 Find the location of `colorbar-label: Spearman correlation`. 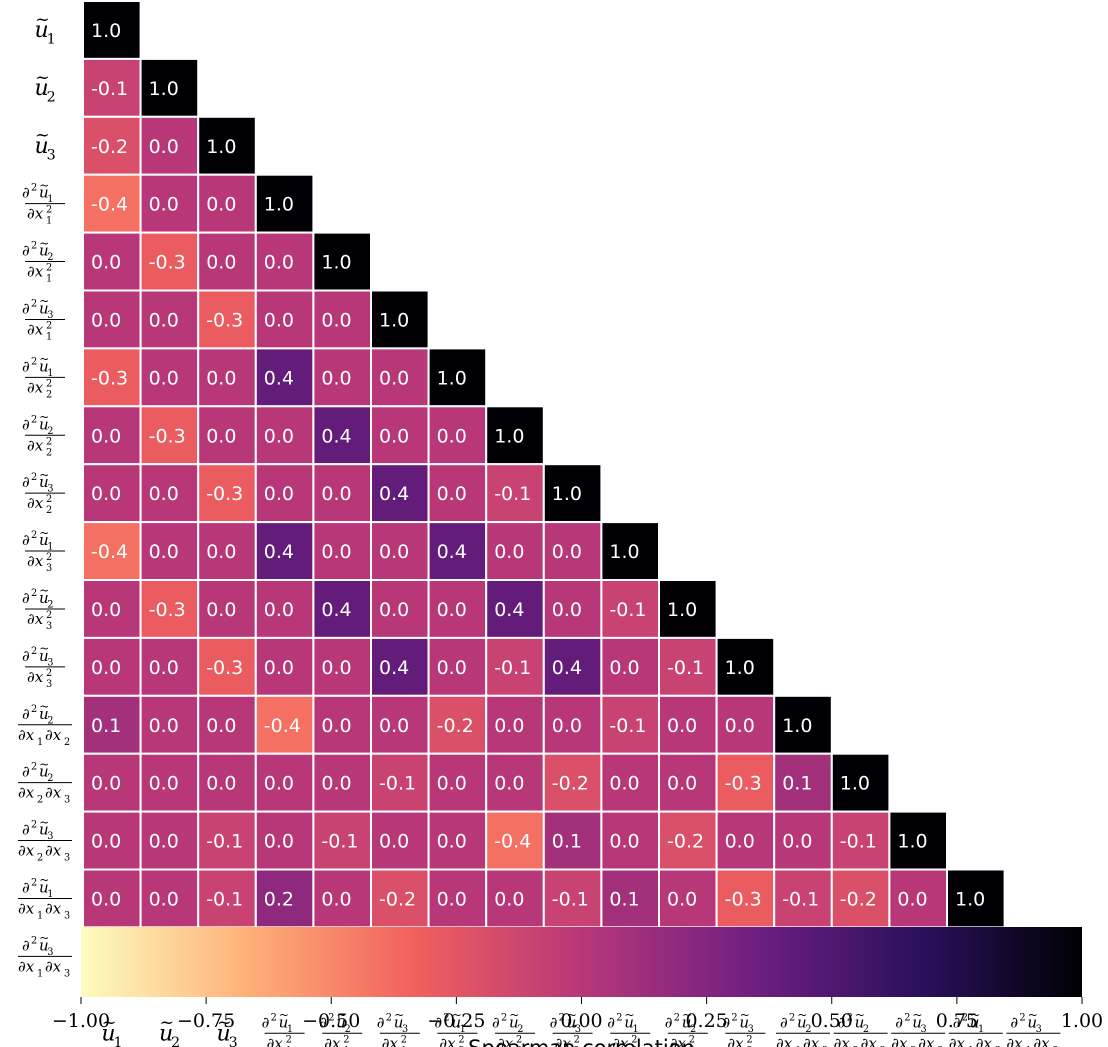

colorbar-label: Spearman correlation is located at coordinates (581, 1041).